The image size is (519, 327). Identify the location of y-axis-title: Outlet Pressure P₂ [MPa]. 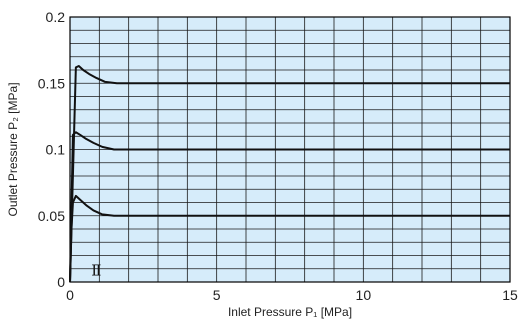
(13, 149).